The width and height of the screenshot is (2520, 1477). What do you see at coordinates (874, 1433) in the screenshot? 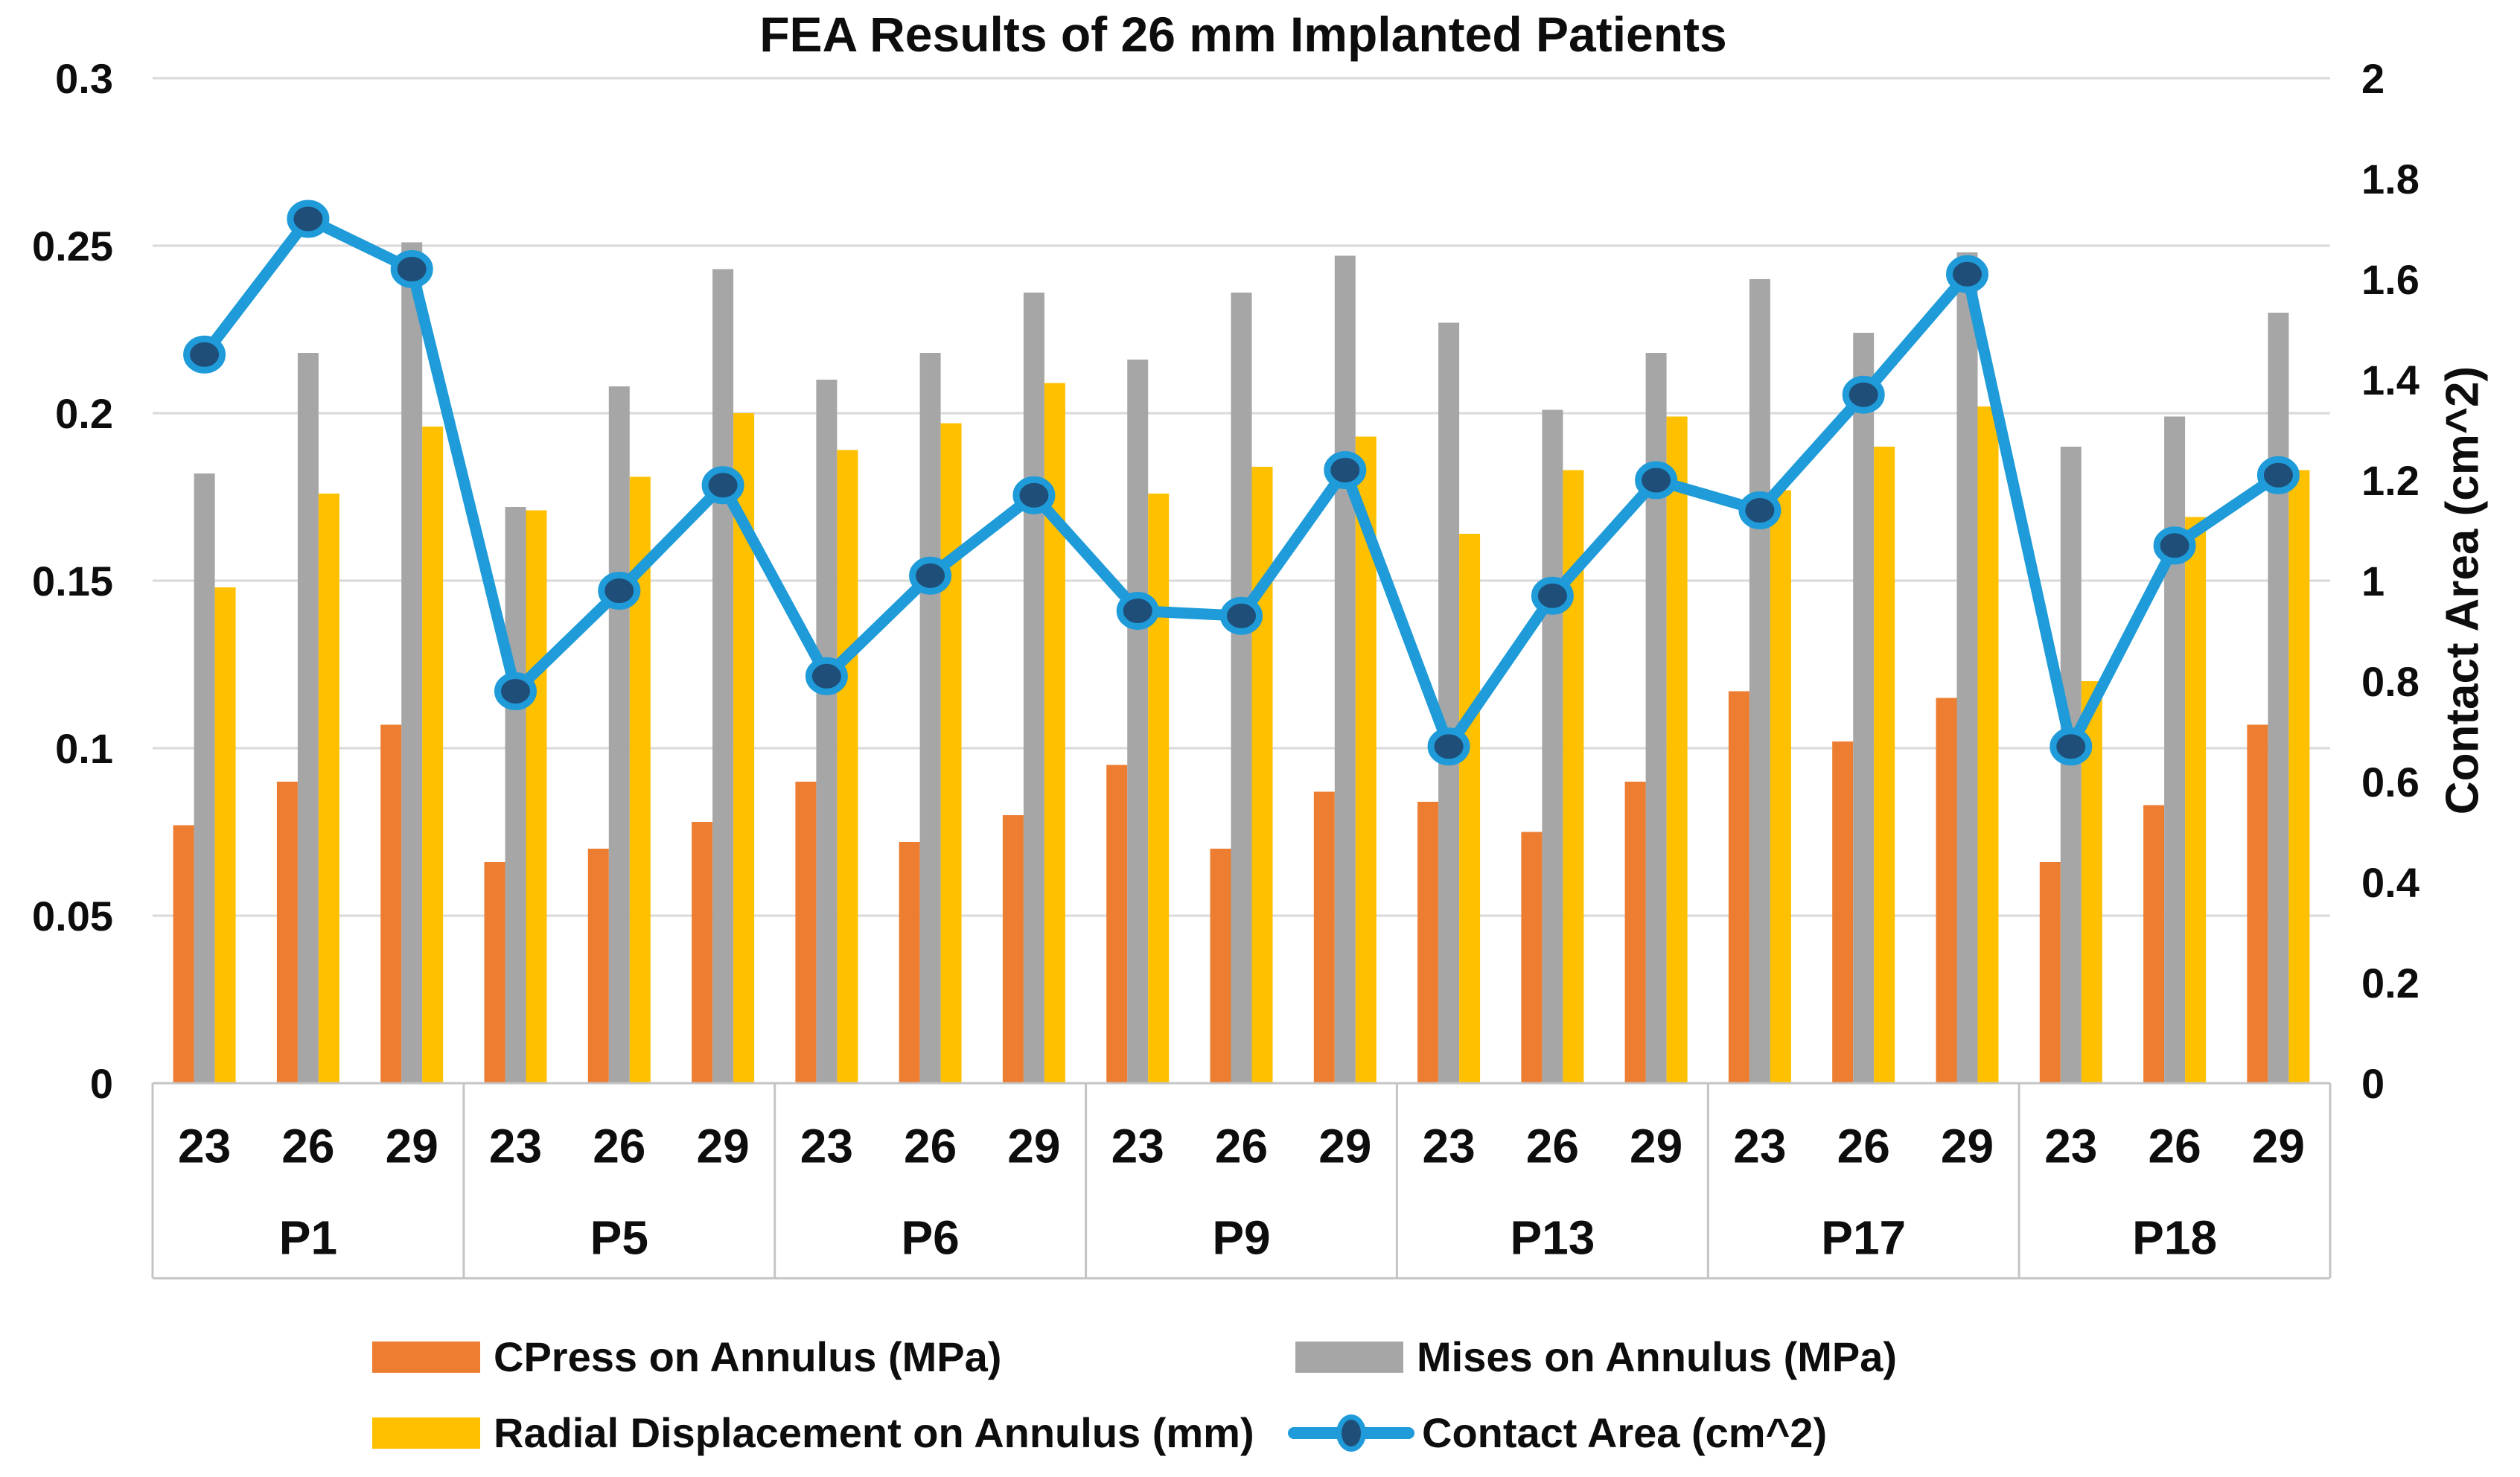
I see `legend-label-radial: Radial Displacement on Annulus (mm)` at bounding box center [874, 1433].